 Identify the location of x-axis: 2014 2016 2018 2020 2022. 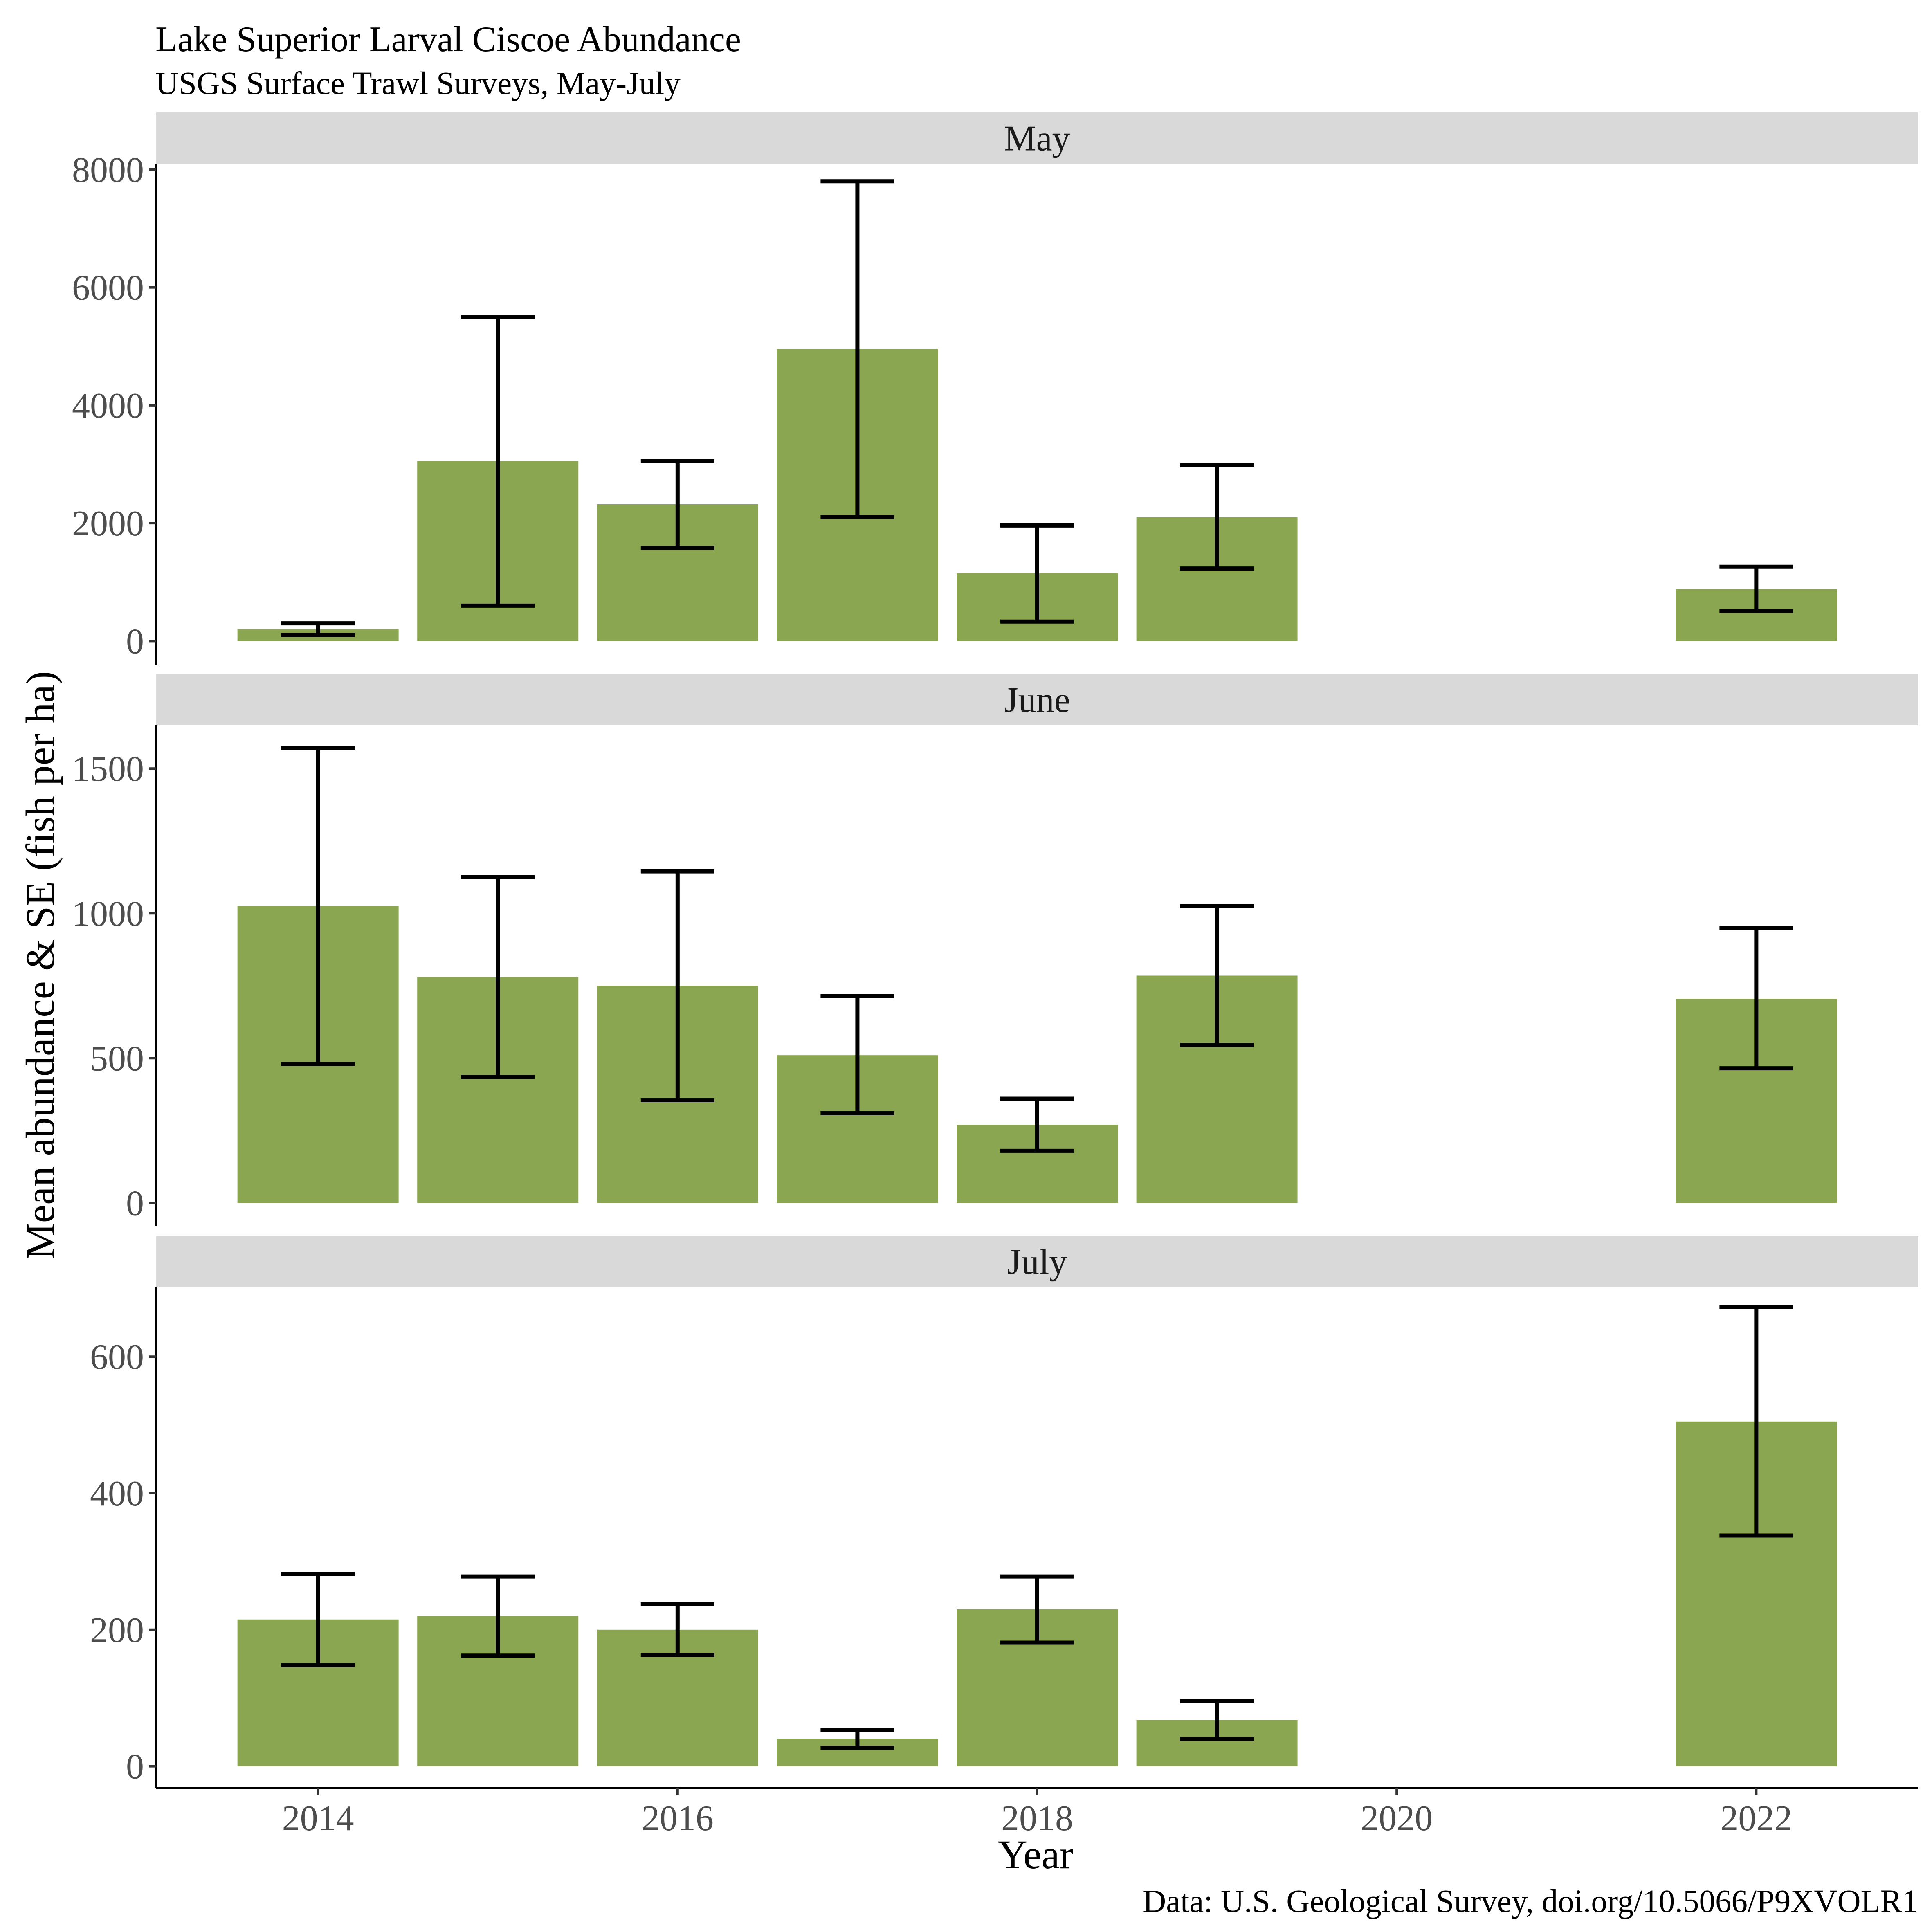
(1037, 1813).